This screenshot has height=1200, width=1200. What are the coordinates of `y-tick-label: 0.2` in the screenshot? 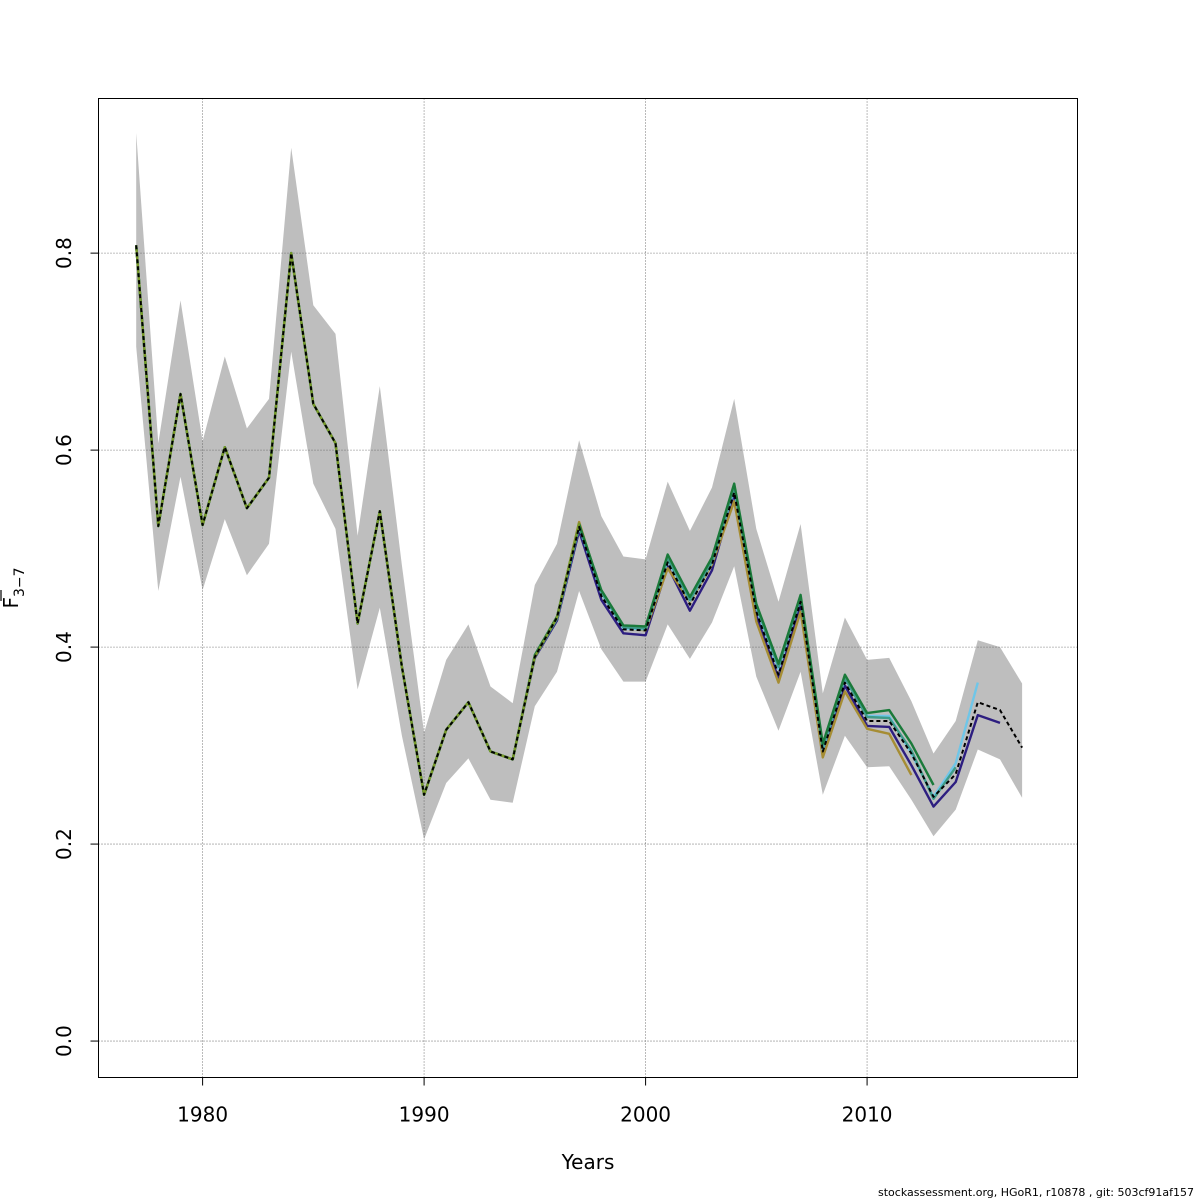 It's located at (64, 844).